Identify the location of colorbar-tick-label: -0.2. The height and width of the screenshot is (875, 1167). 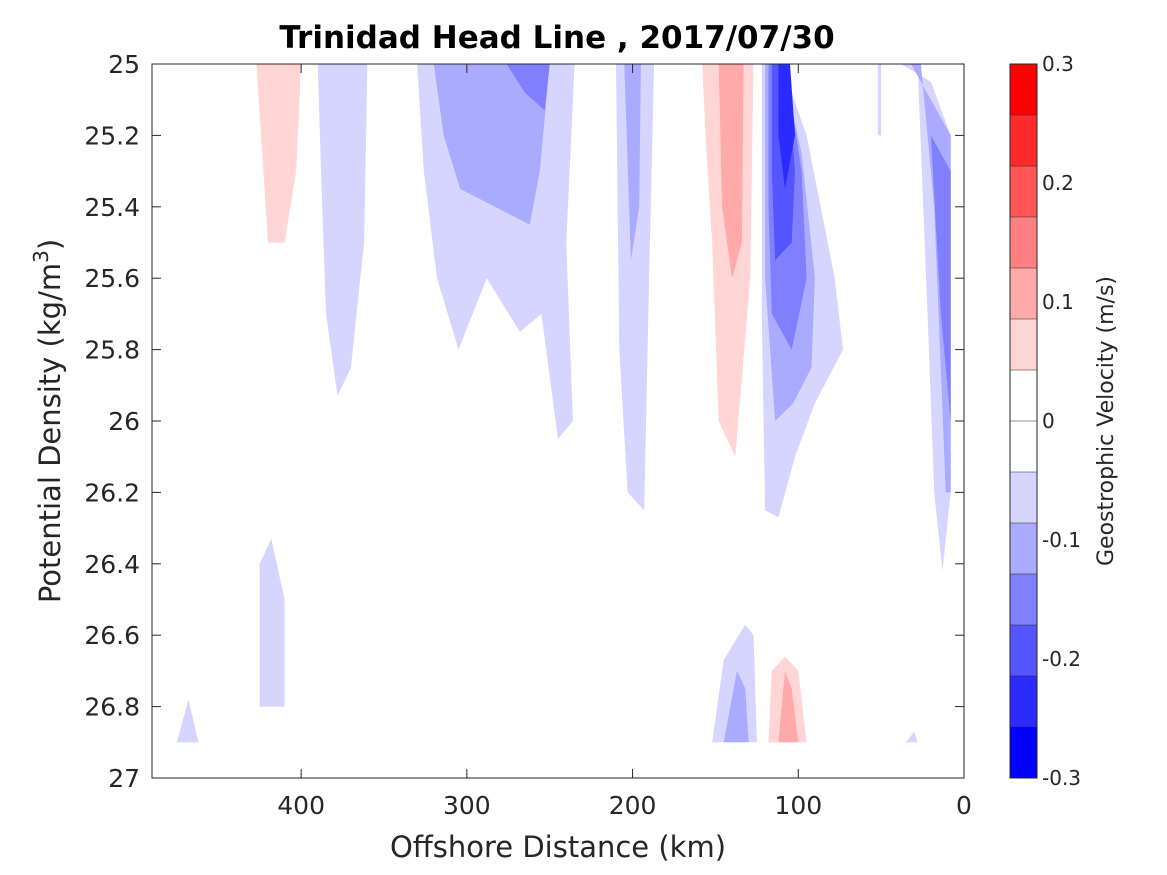
(1061, 659).